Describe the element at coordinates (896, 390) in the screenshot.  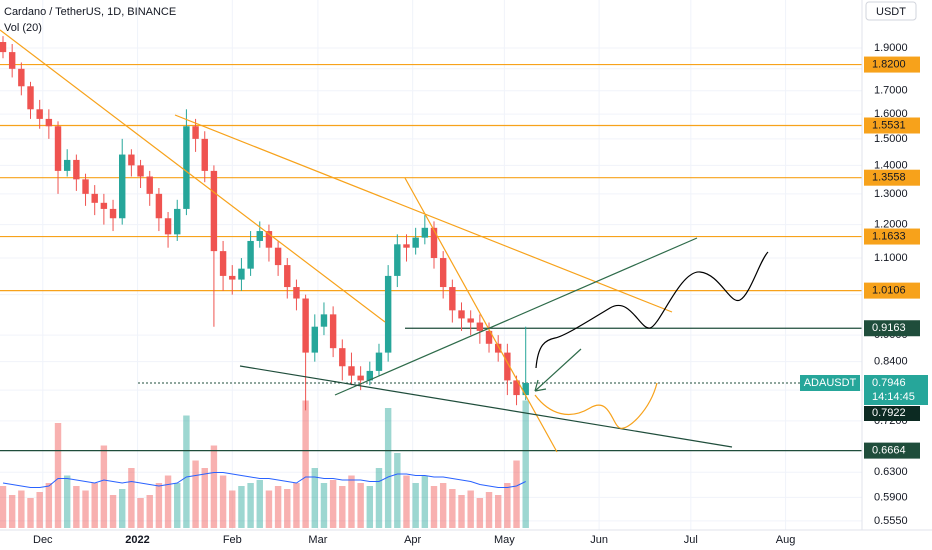
I see `last-price-box` at that location.